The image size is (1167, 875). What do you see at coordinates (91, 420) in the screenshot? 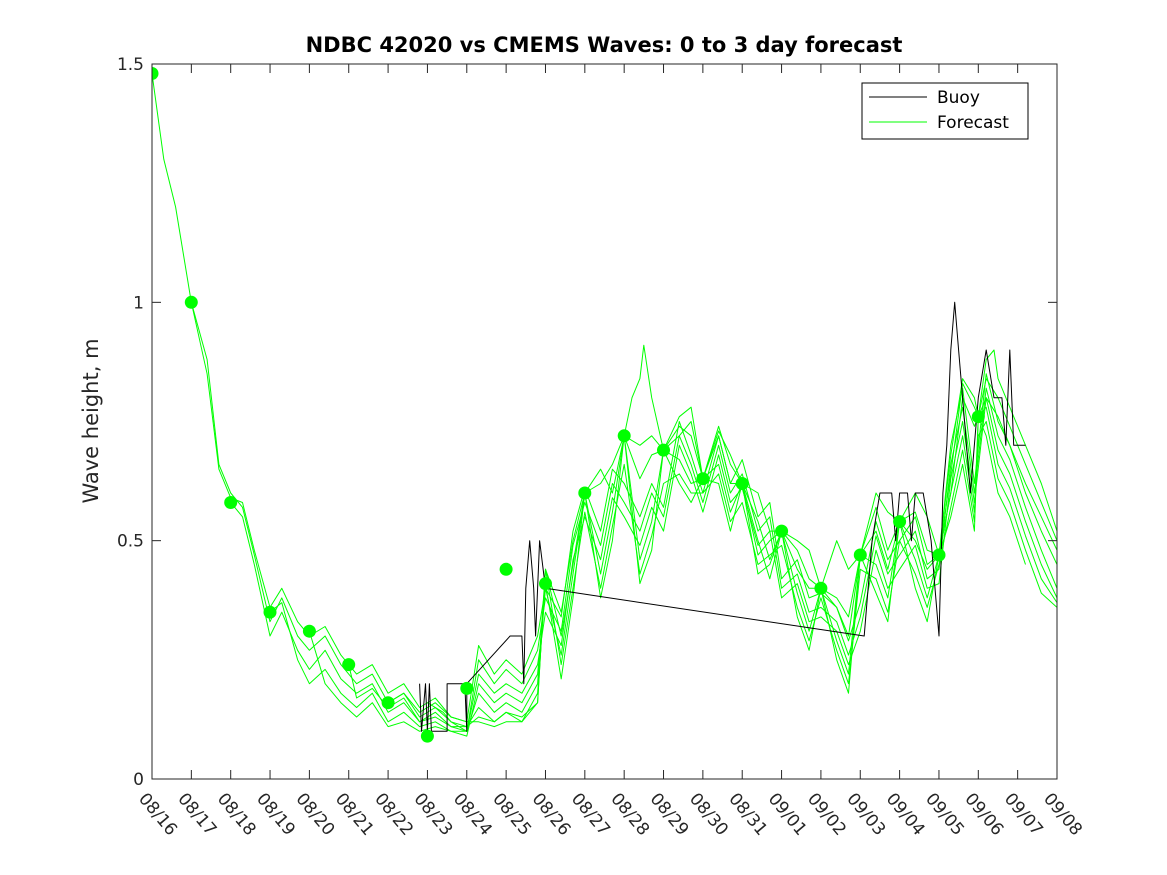
I see `y-axis-label: Wave height, m` at bounding box center [91, 420].